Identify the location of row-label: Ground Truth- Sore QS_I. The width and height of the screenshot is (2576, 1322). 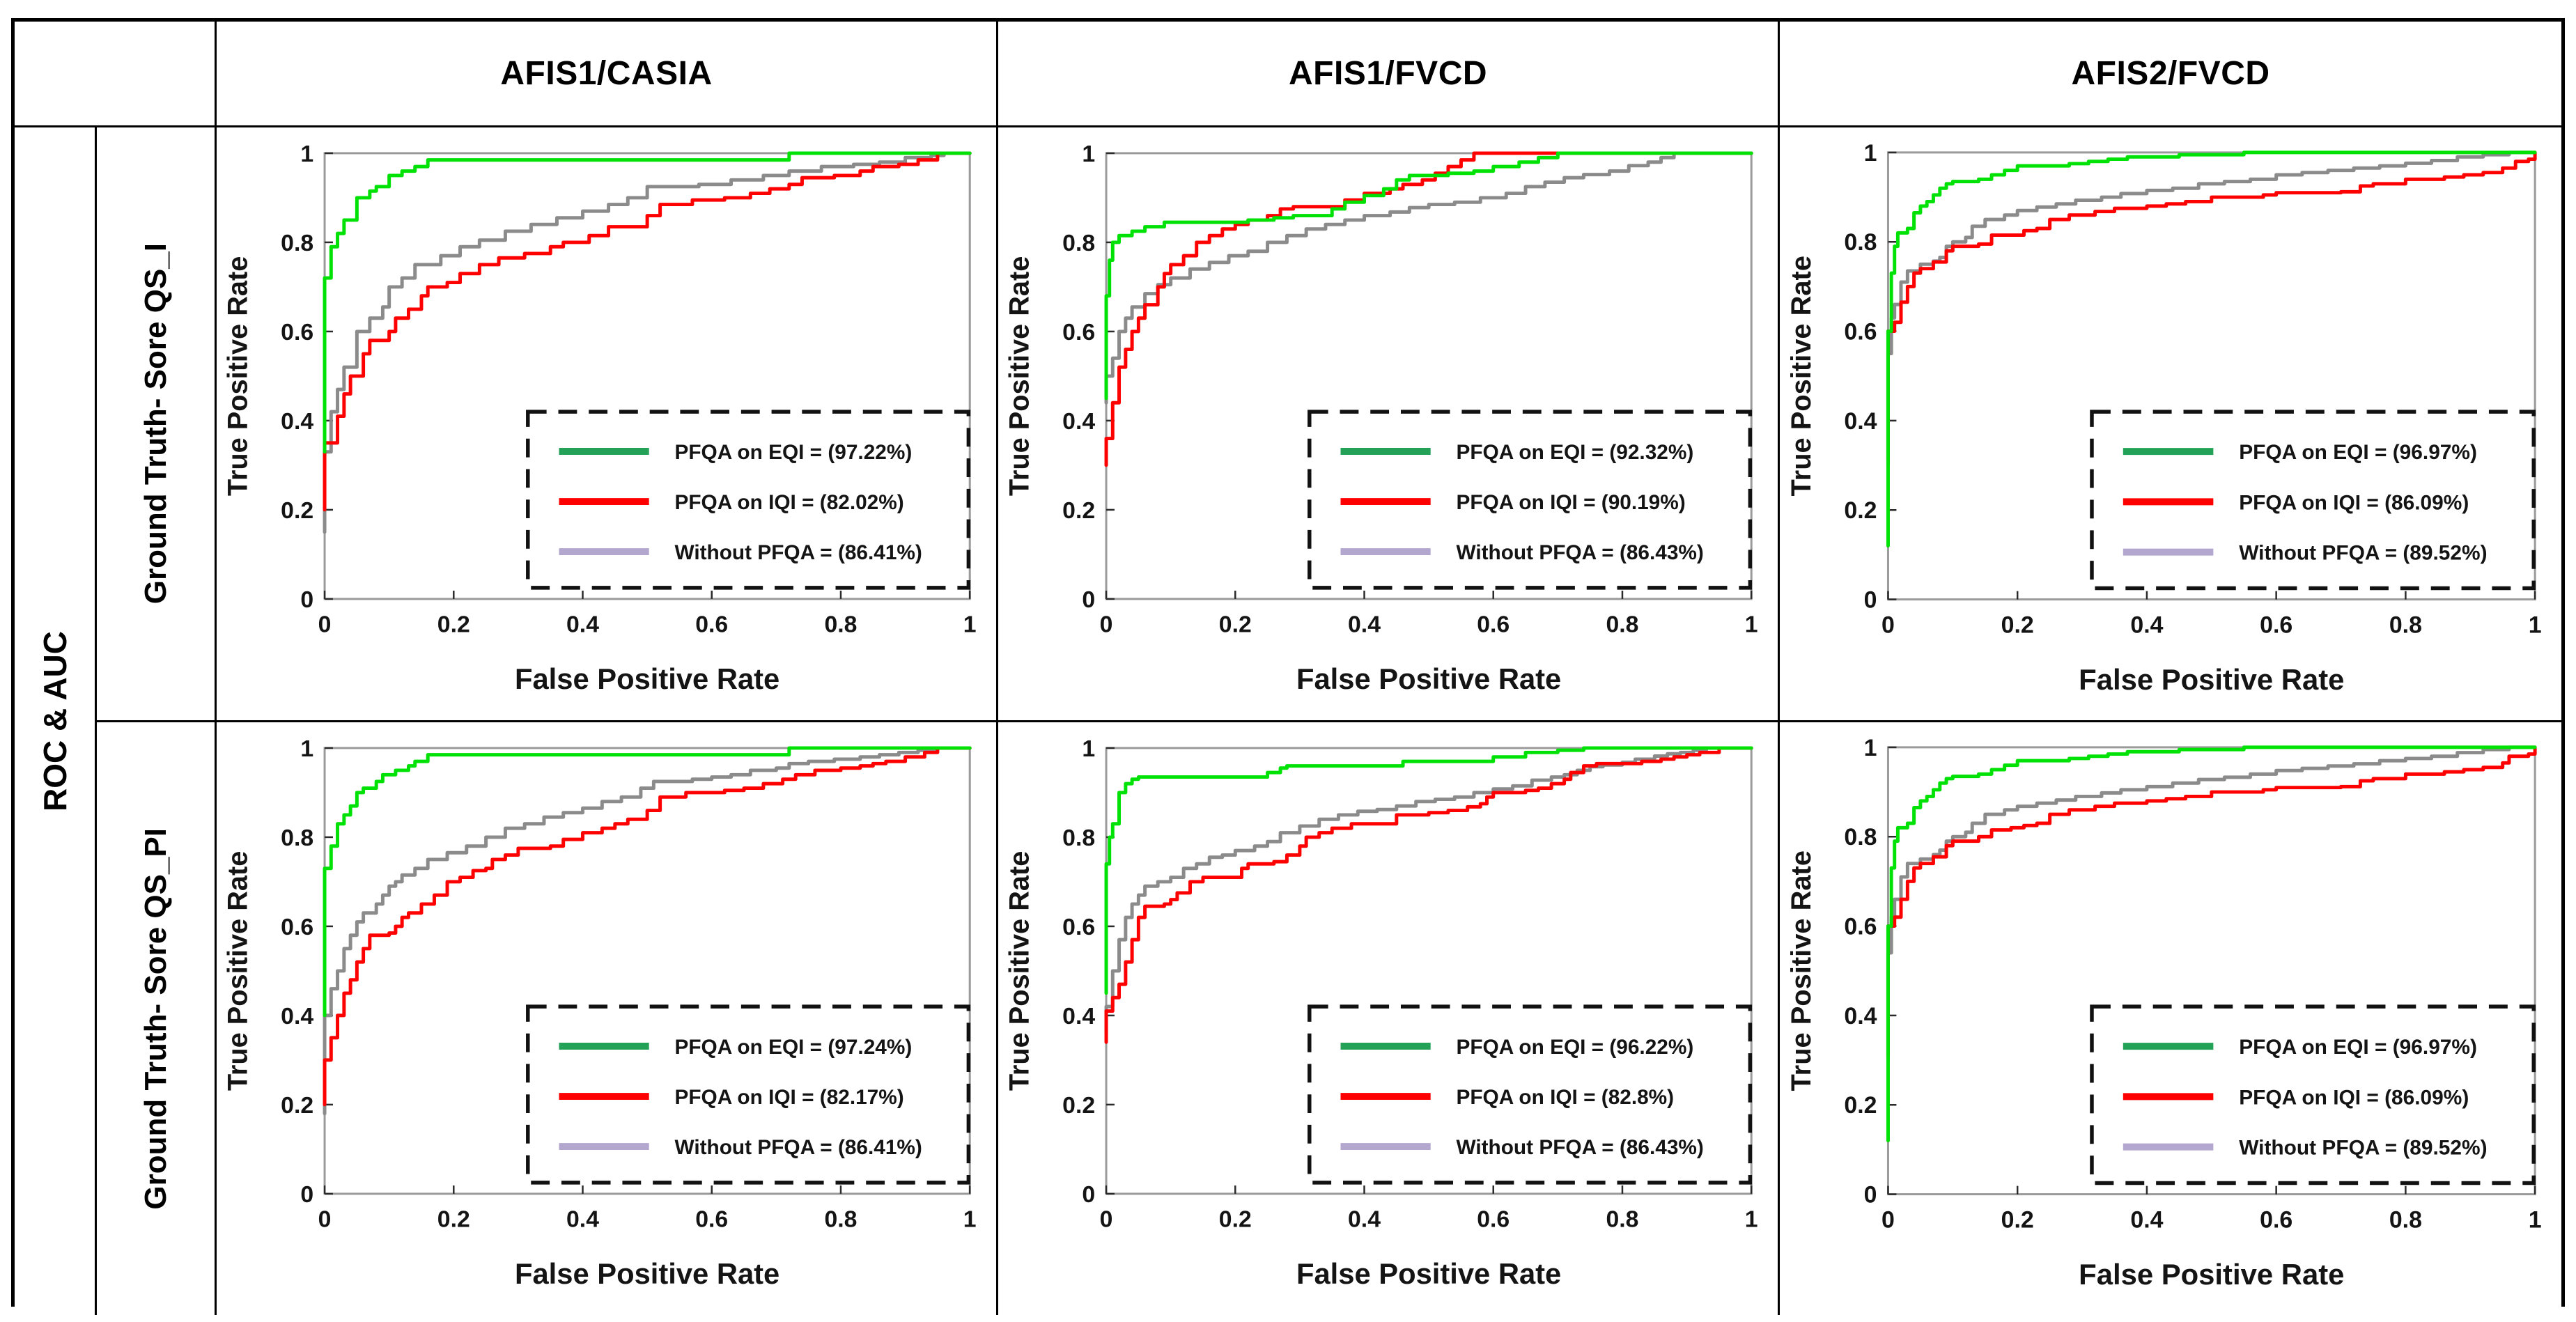
(155, 424).